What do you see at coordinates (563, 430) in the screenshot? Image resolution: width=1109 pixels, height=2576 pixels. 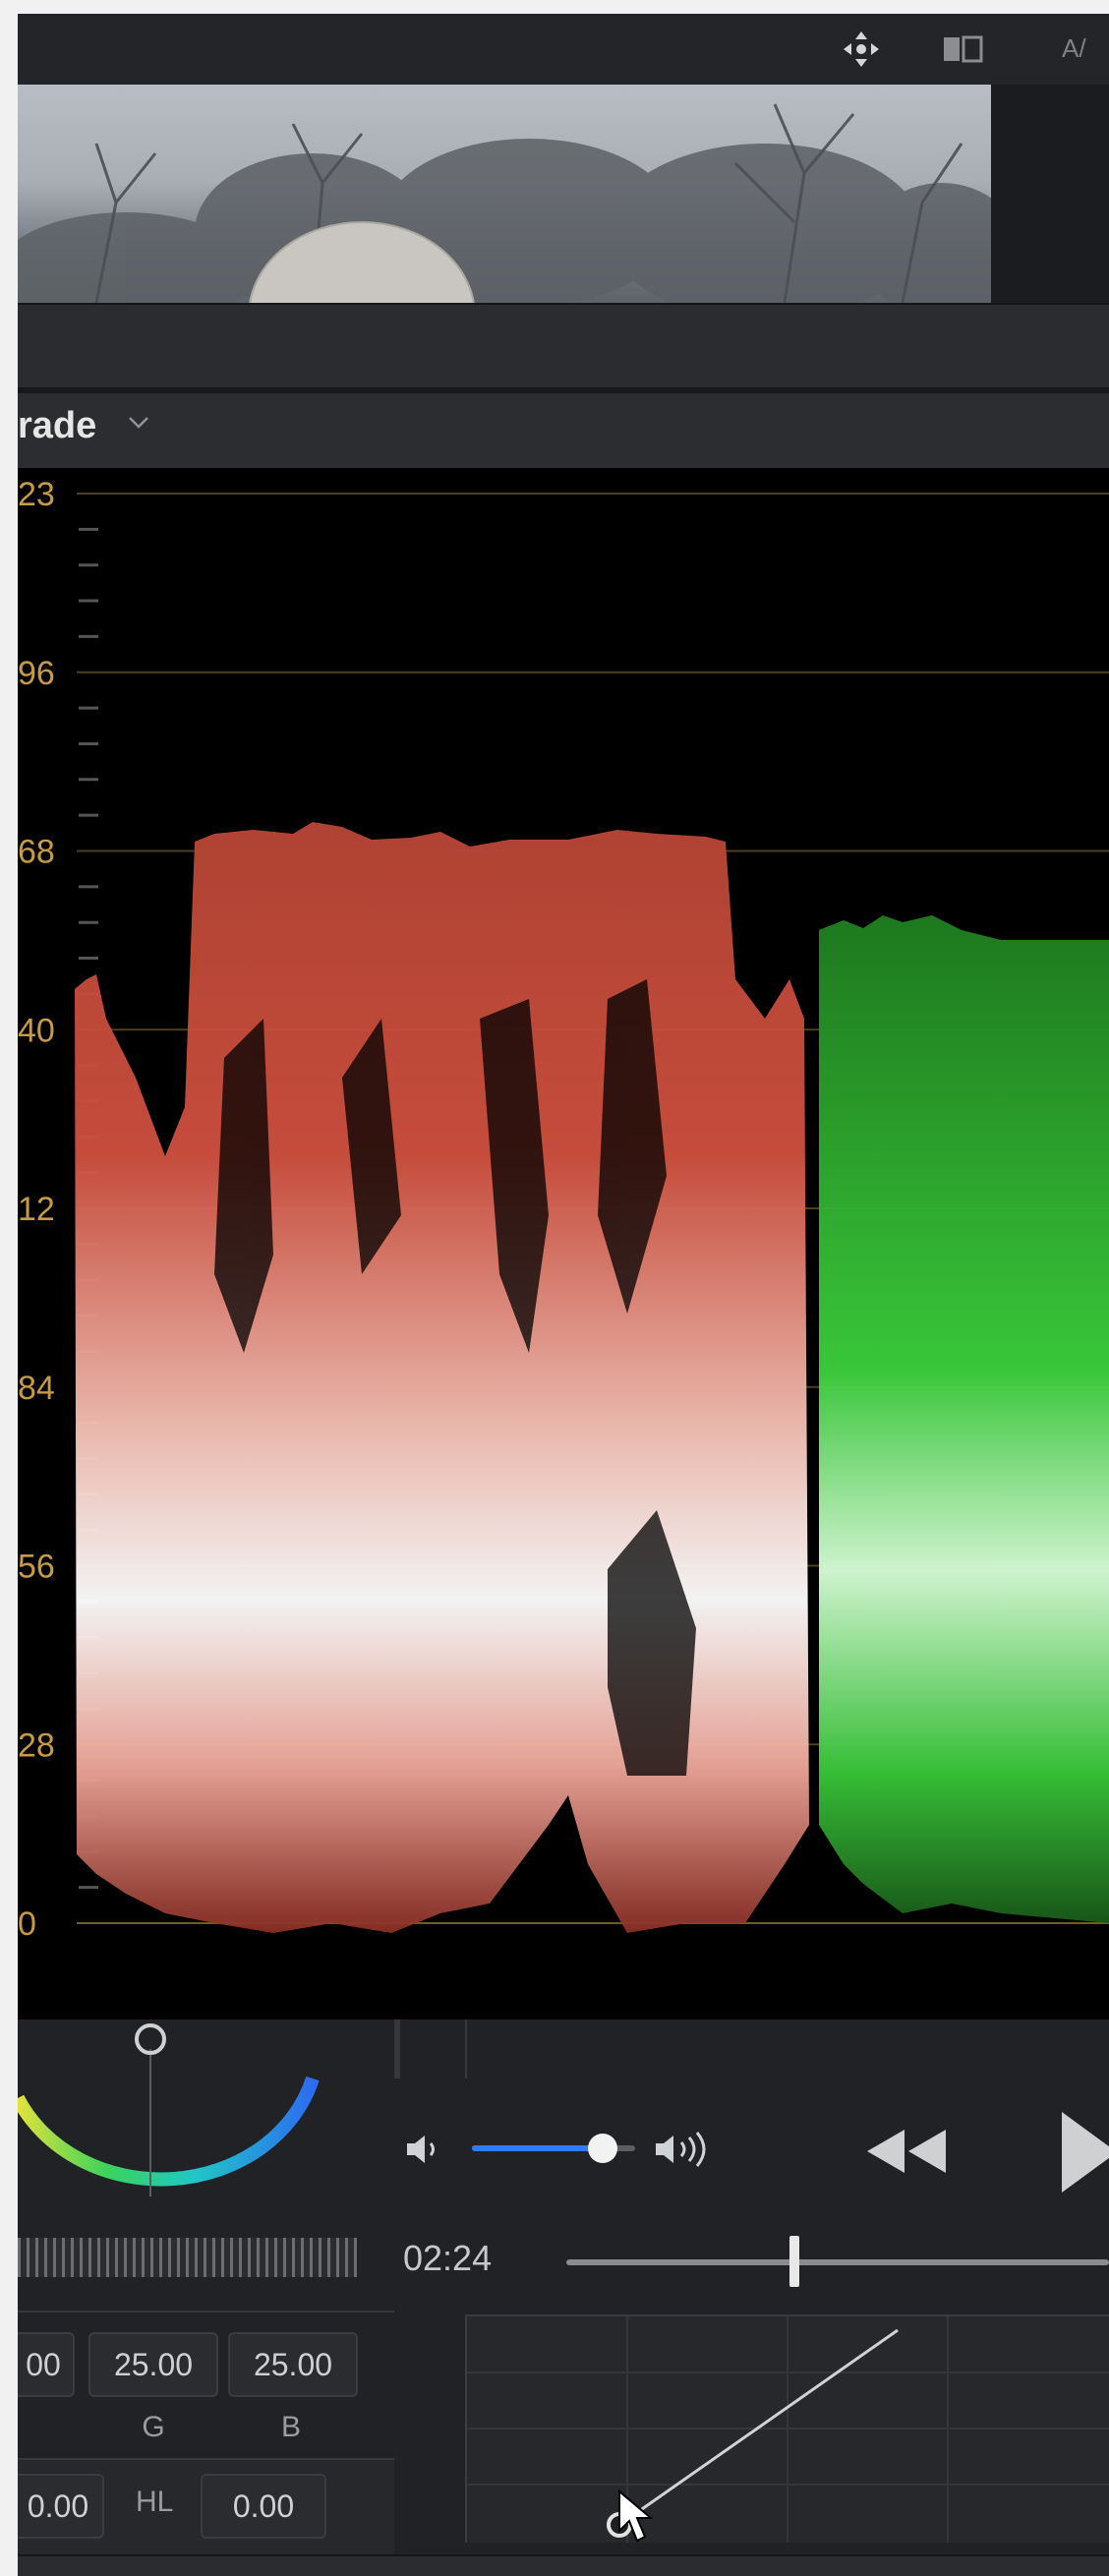 I see `scope-header` at bounding box center [563, 430].